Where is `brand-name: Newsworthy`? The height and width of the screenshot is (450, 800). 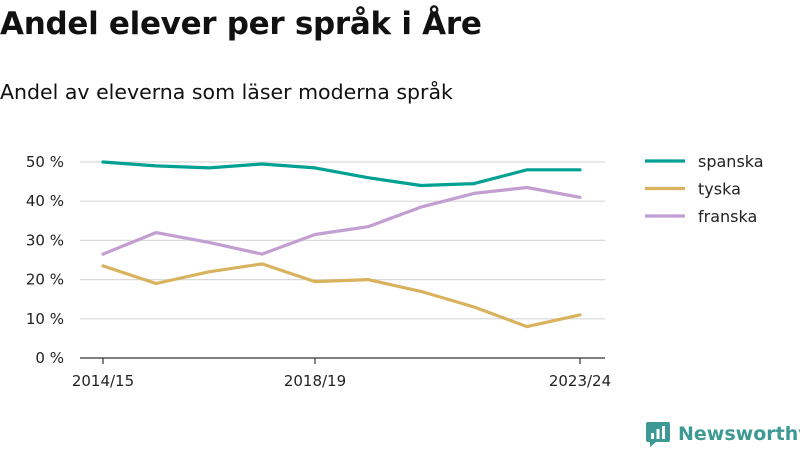
brand-name: Newsworthy is located at coordinates (739, 434).